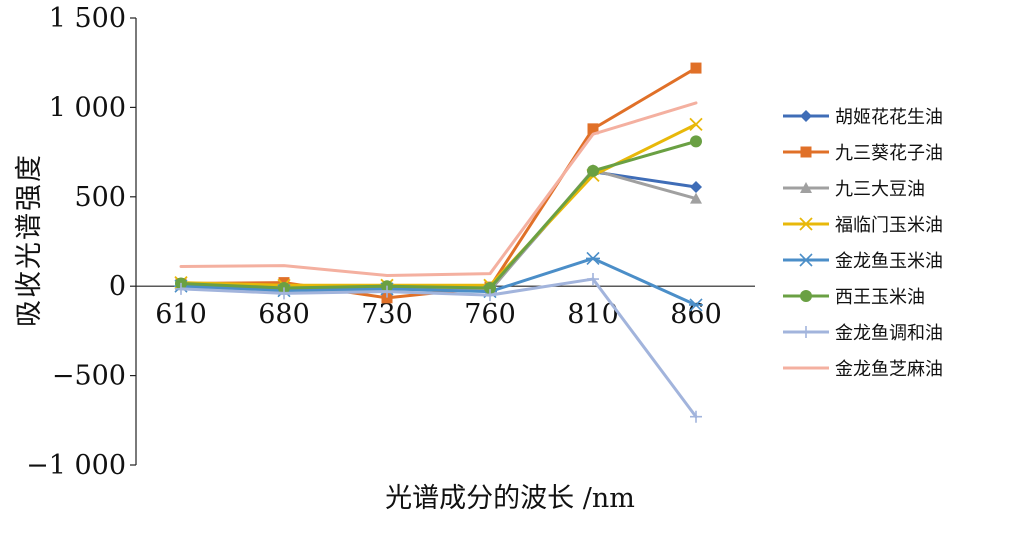  Describe the element at coordinates (889, 333) in the screenshot. I see `legend-label-6: 金龙鱼调和油` at that location.